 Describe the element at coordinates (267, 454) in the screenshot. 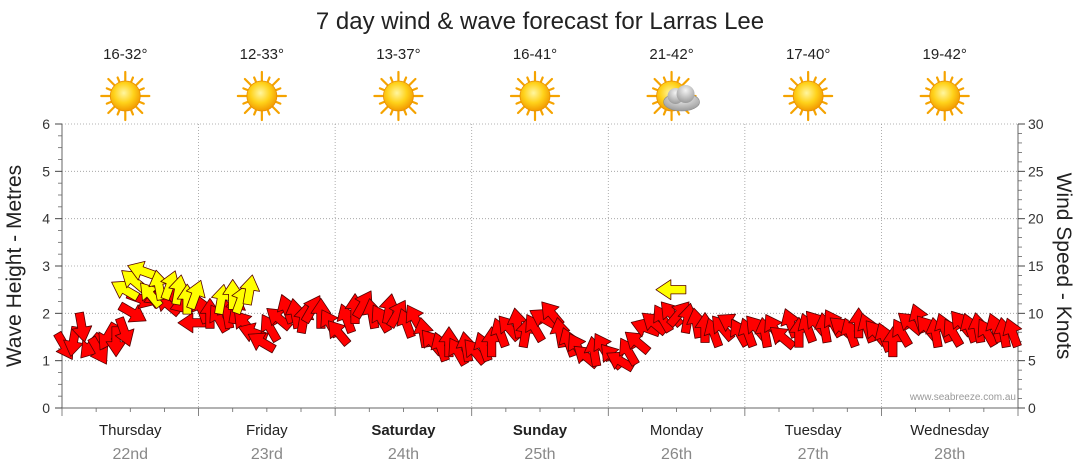

I see `date-label: 23rd` at that location.